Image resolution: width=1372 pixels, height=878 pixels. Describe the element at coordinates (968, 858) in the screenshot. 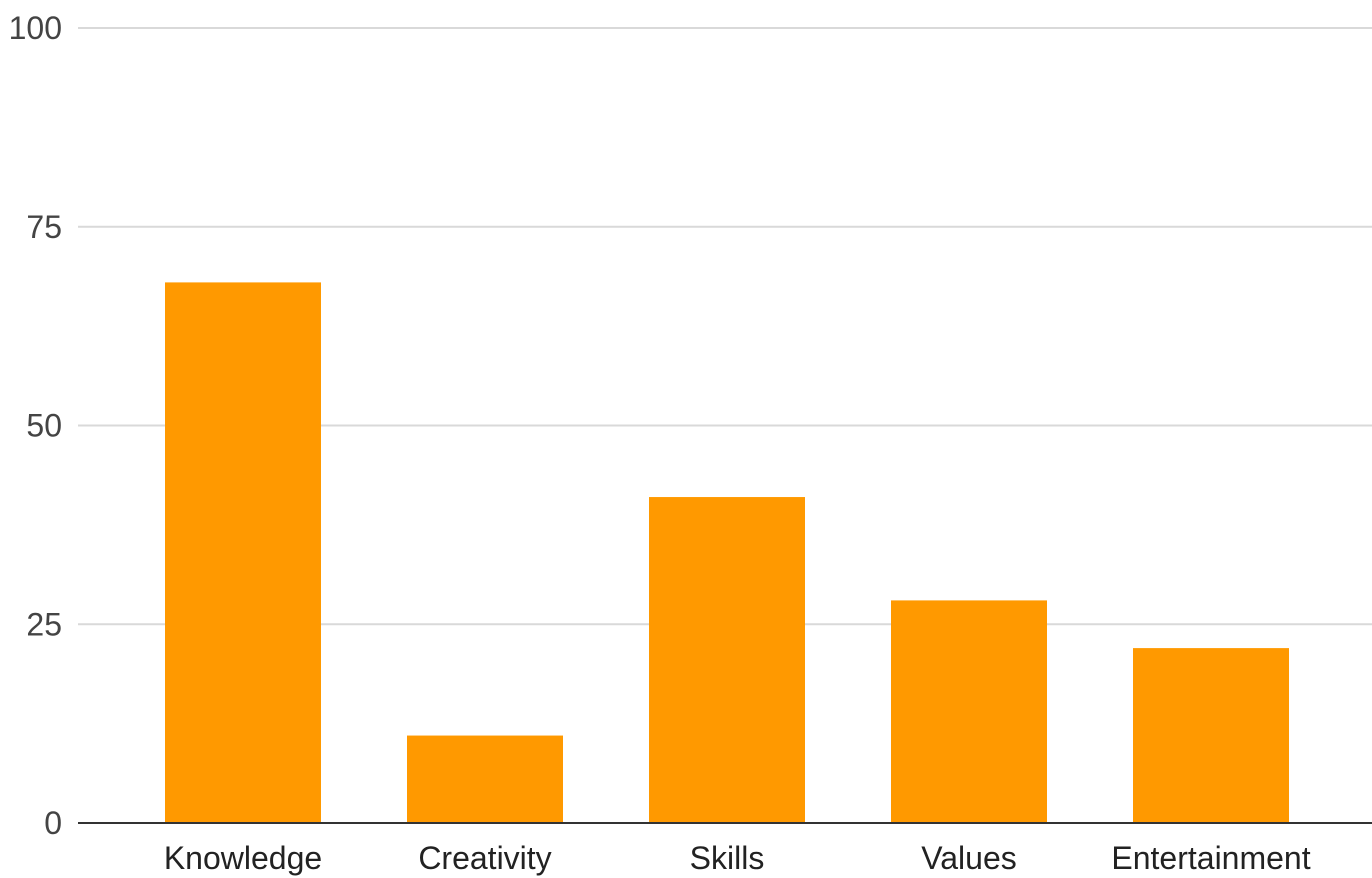

I see `category-label-values: Values` at that location.